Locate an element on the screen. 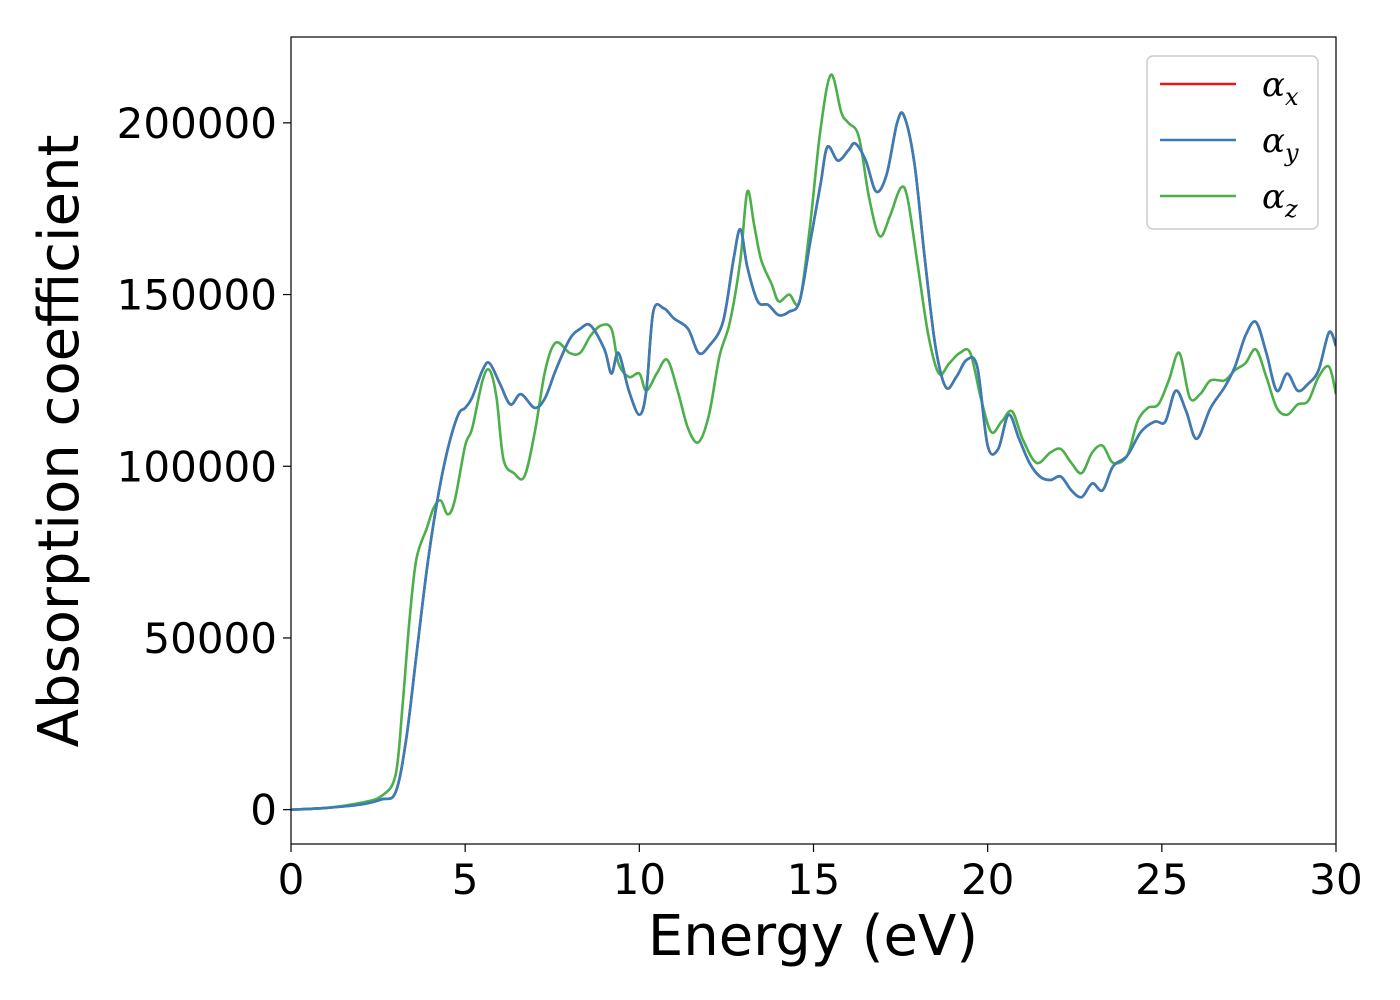 The image size is (1400, 1000). x-tick-label: 5 is located at coordinates (465, 879).